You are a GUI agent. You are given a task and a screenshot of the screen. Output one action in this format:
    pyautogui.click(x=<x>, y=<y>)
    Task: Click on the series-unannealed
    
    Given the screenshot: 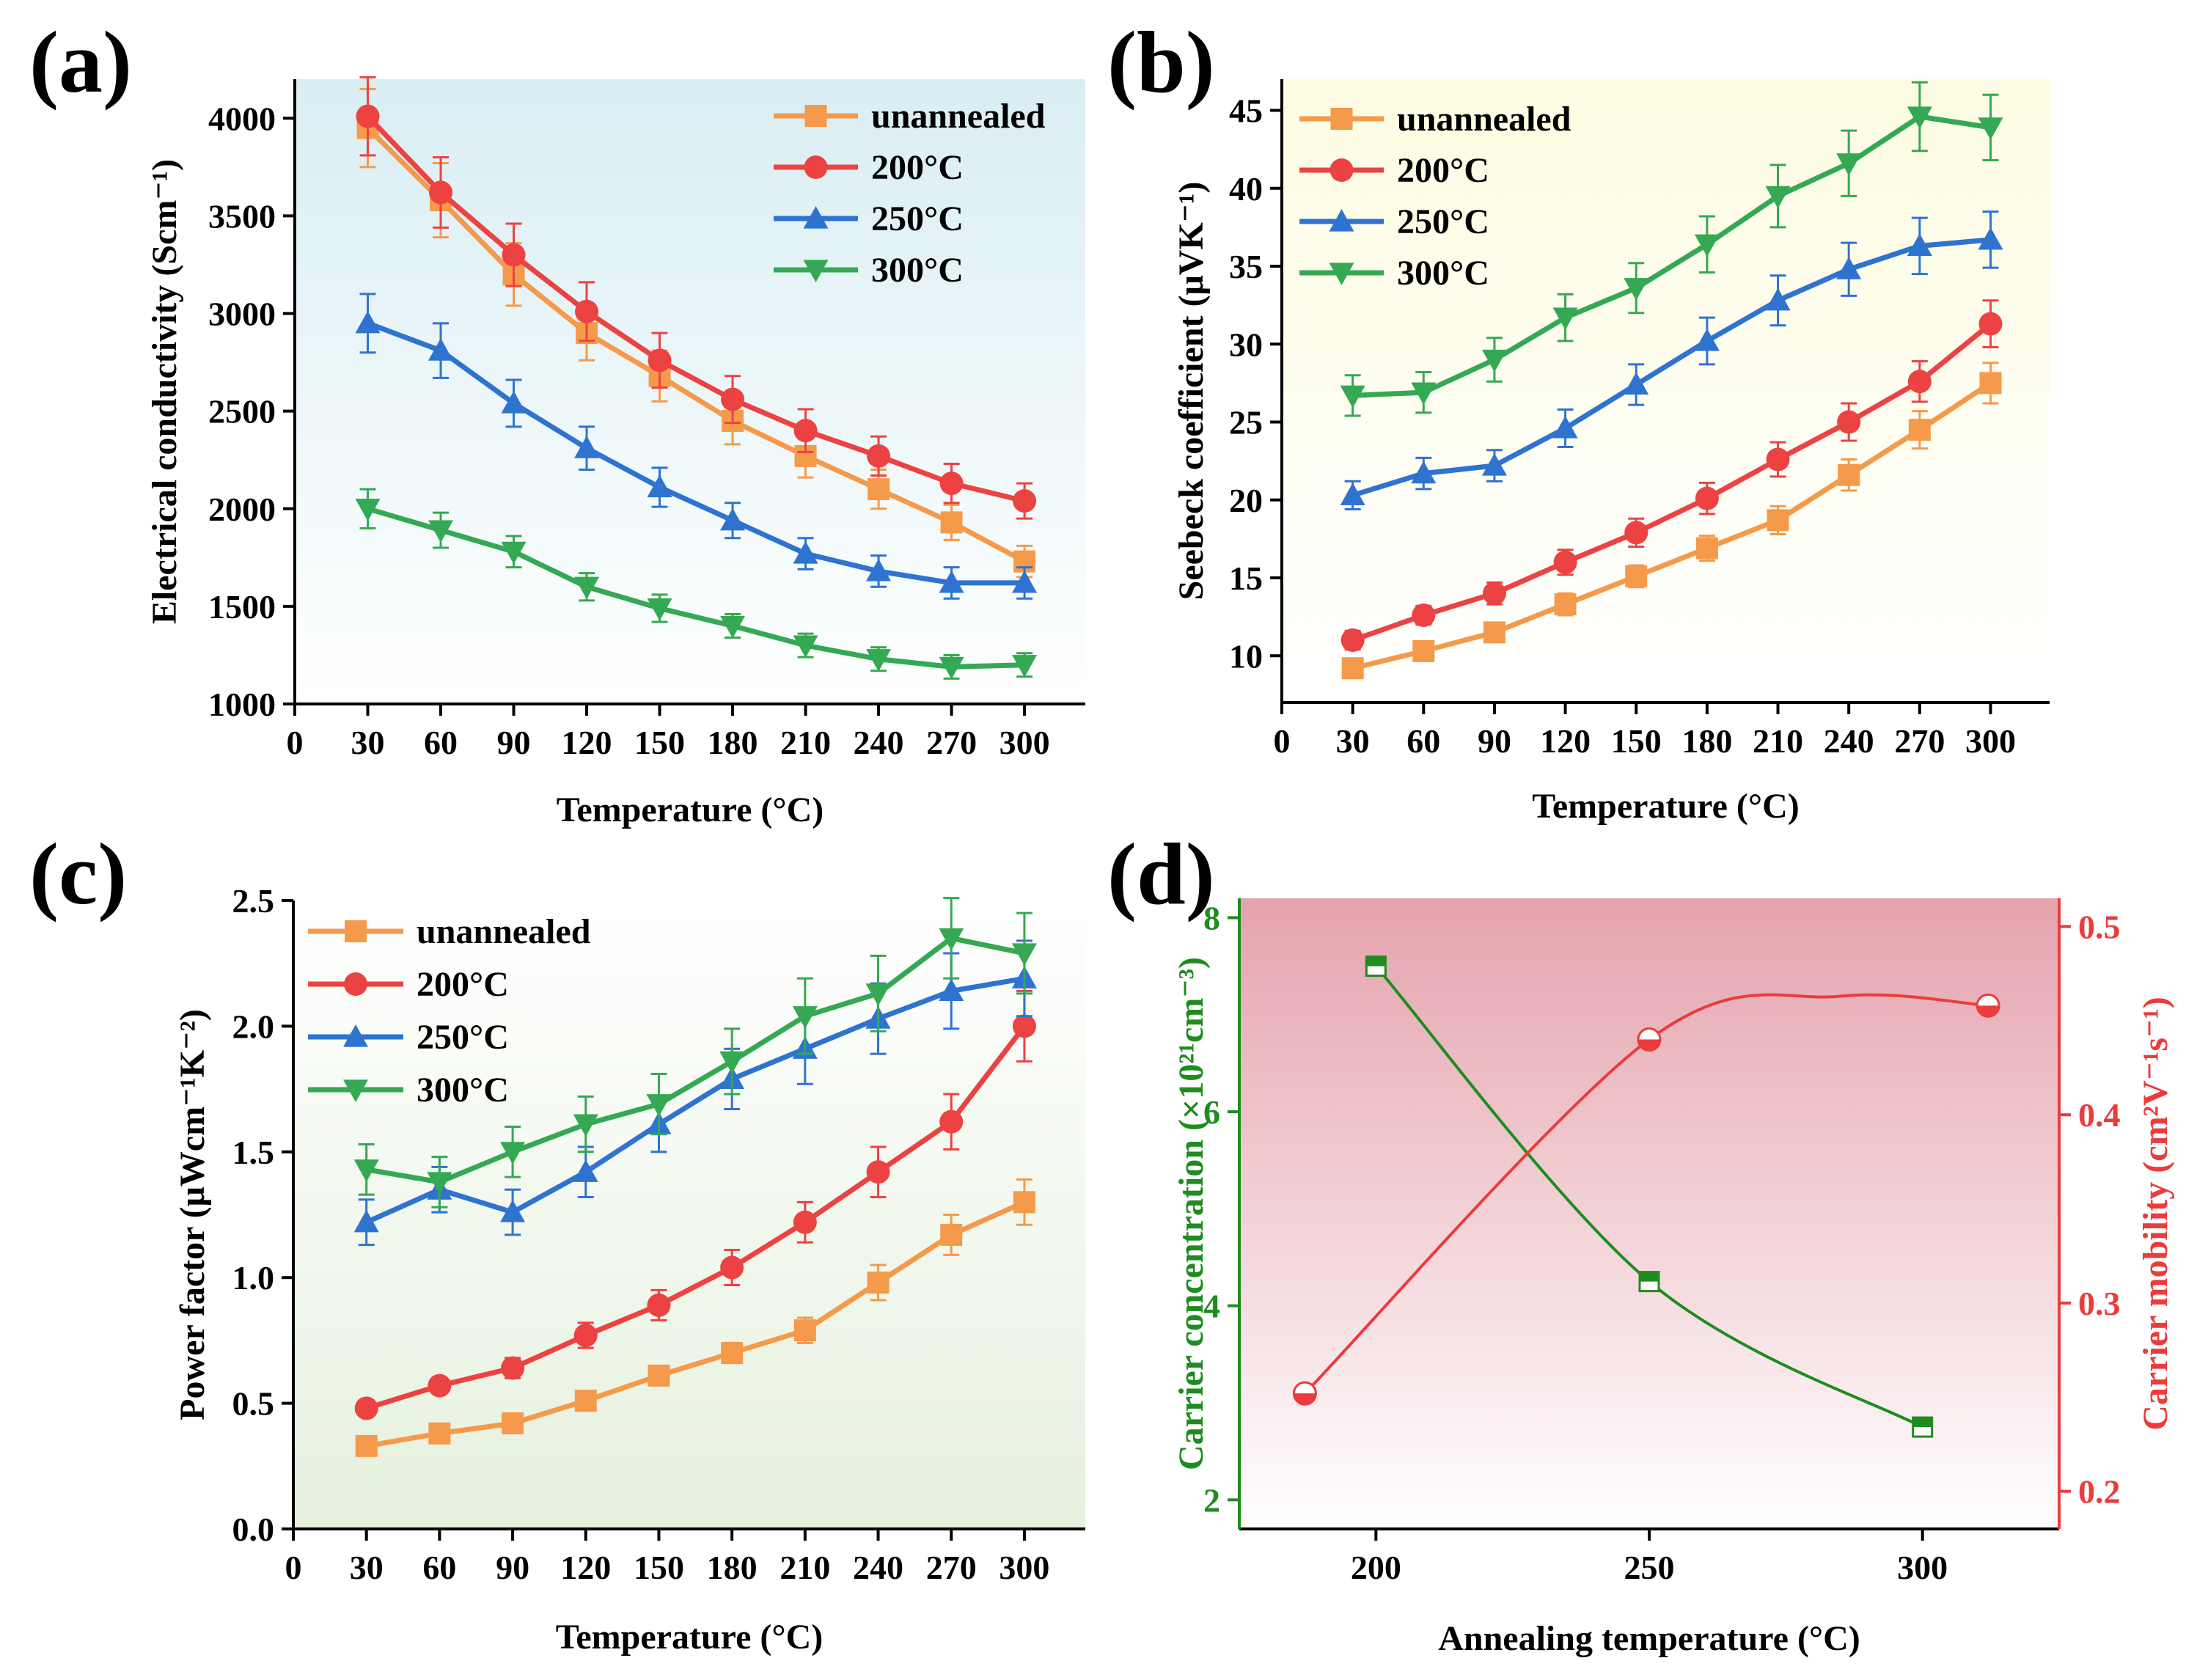 What is the action you would take?
    pyautogui.click(x=695, y=1318)
    